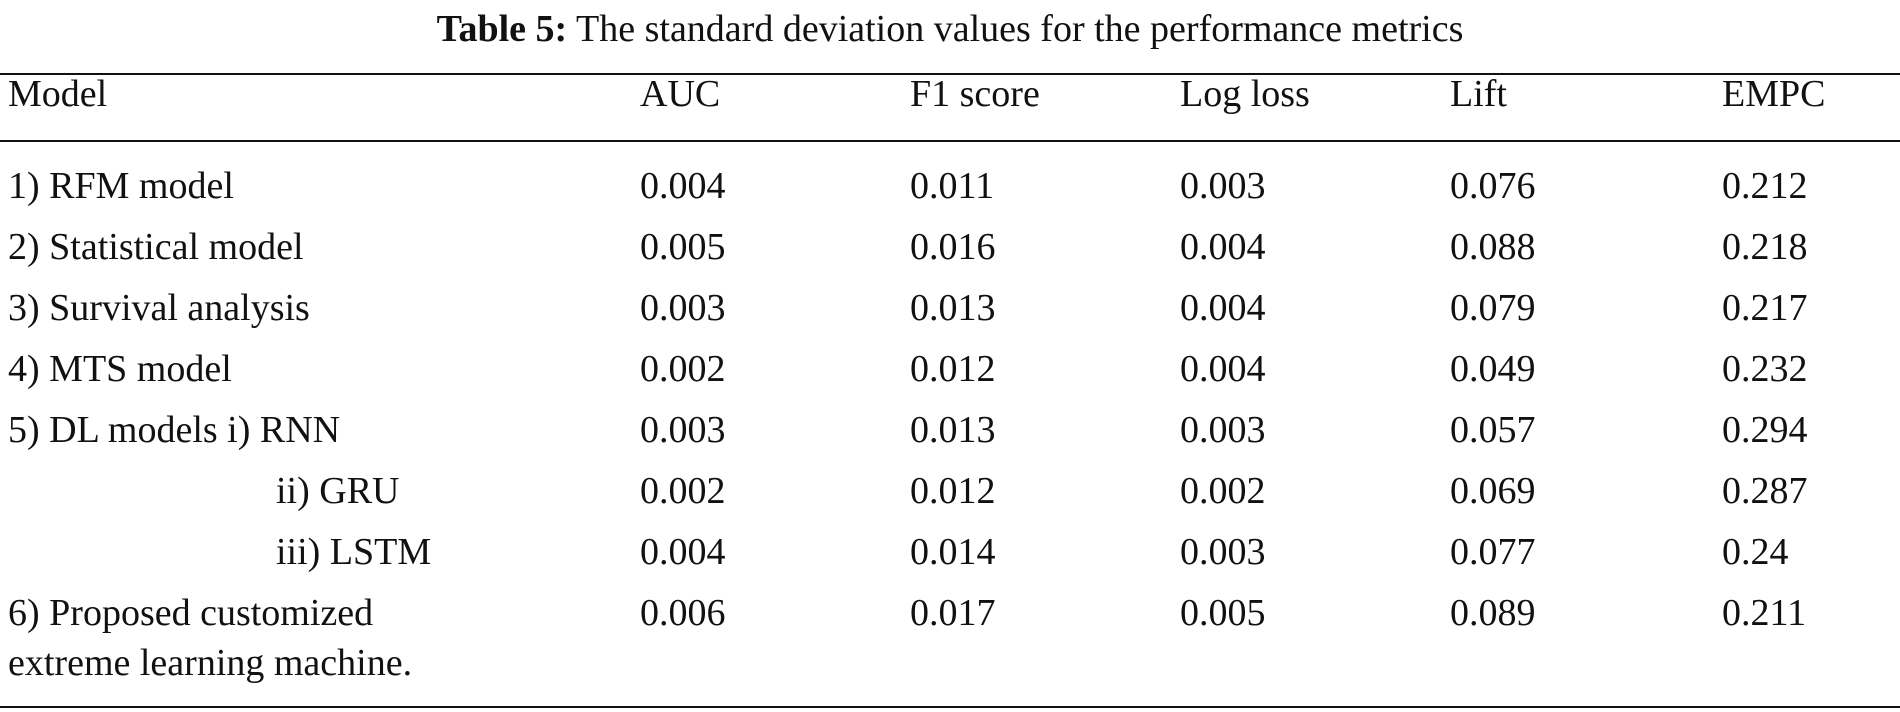 Image resolution: width=1900 pixels, height=712 pixels. What do you see at coordinates (174, 430) in the screenshot?
I see `cell-model: 5) DL models i) RNN` at bounding box center [174, 430].